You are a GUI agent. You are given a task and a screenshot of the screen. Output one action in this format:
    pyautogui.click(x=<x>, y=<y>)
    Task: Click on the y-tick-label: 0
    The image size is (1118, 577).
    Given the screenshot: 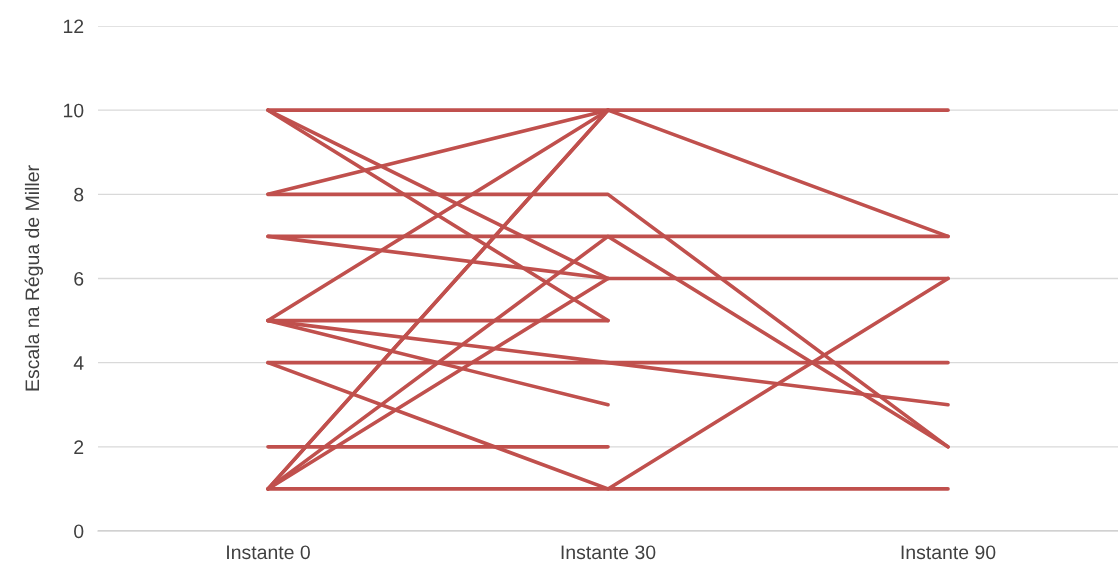 What is the action you would take?
    pyautogui.click(x=79, y=531)
    